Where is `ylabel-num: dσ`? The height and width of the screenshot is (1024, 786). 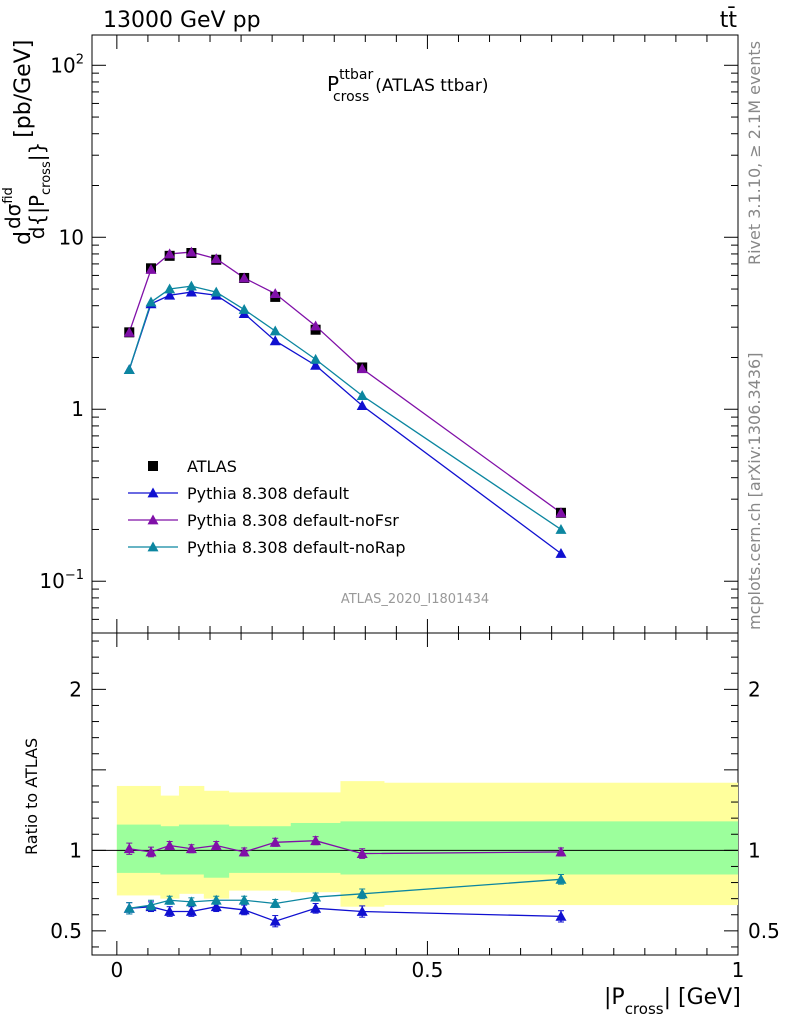
ylabel-num: dσ is located at coordinates (13, 216).